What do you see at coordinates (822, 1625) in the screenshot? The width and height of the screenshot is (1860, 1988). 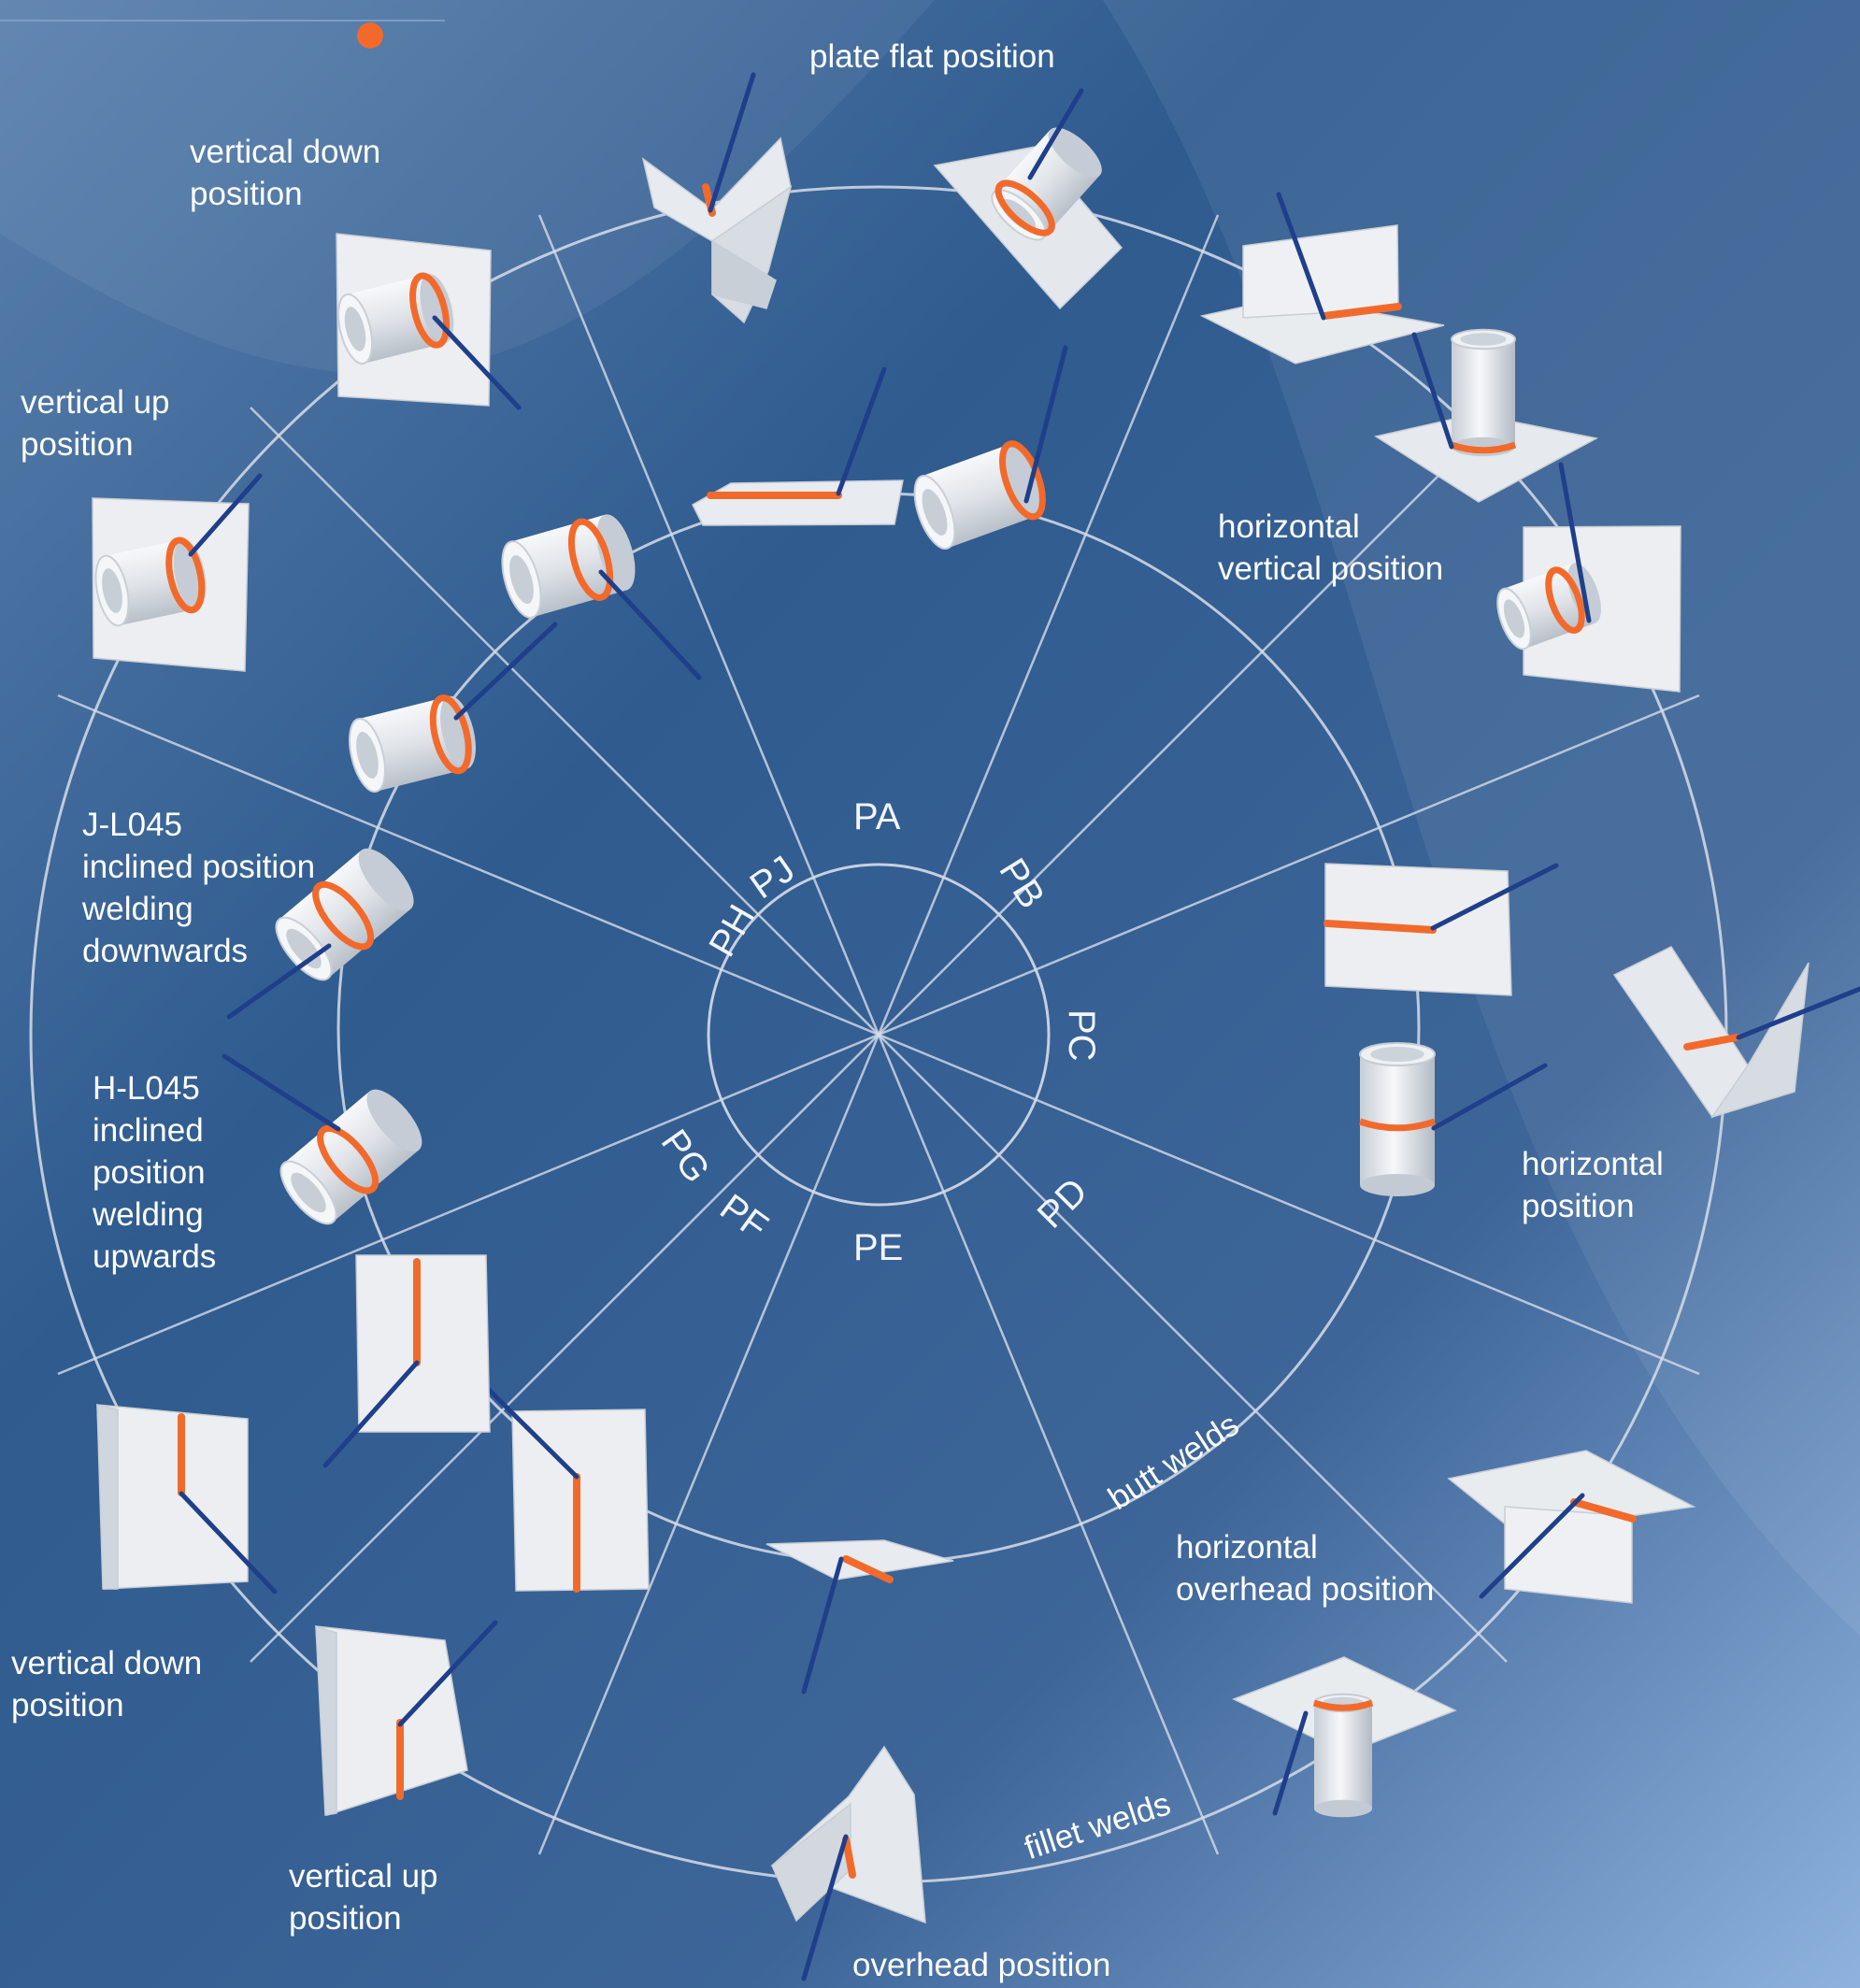 I see `pe-butt-rod` at bounding box center [822, 1625].